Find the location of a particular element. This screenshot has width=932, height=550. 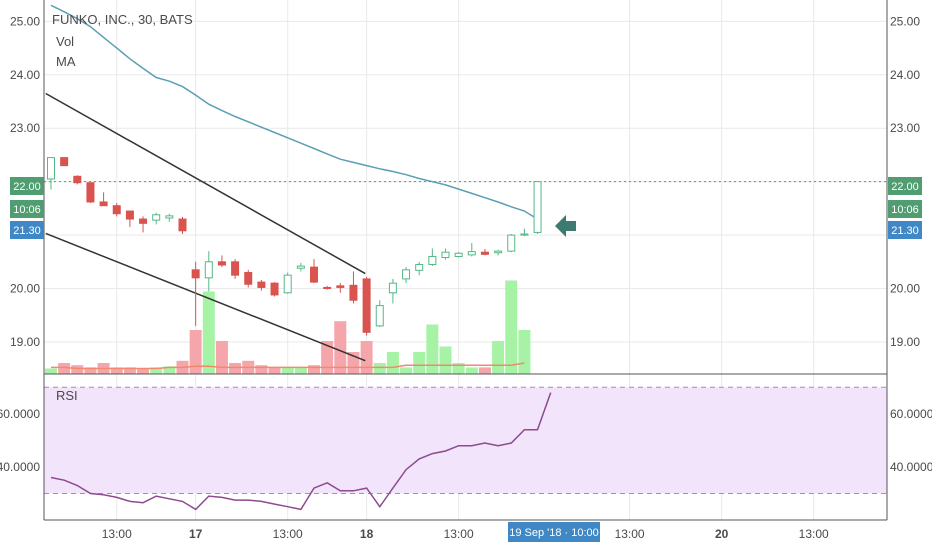

time-axis: 13:00 17 13:00 18 13:00 13:00 20 13:00 is located at coordinates (465, 534).